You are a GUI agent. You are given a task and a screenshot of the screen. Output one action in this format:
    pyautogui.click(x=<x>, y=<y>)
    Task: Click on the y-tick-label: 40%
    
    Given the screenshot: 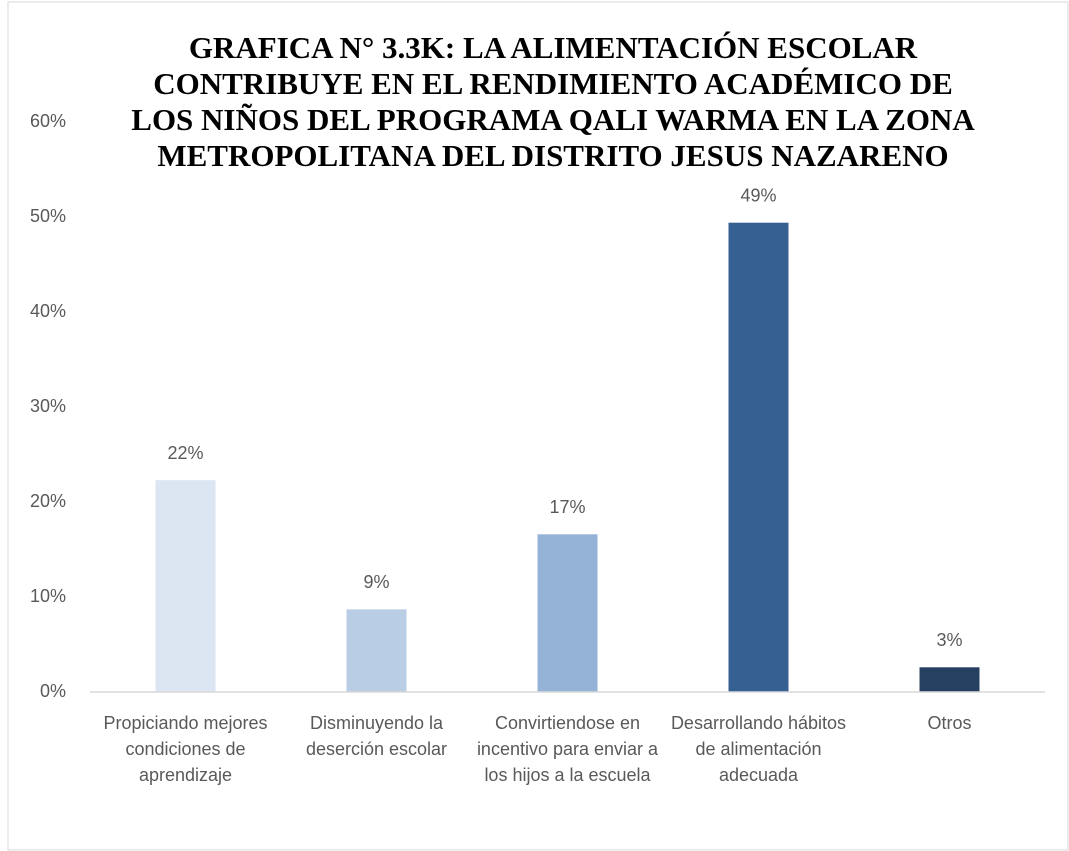 What is the action you would take?
    pyautogui.click(x=48, y=311)
    